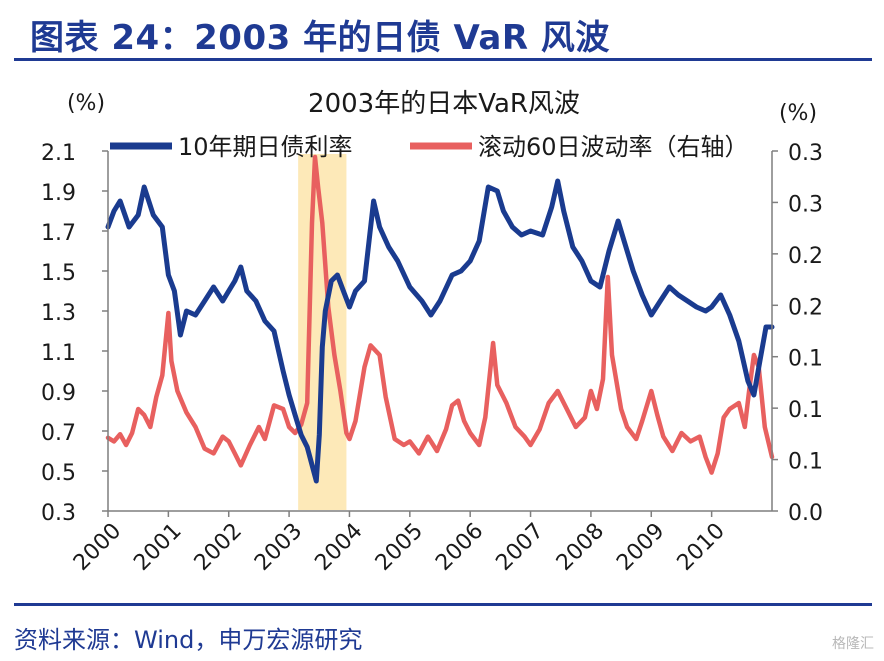 Image resolution: width=884 pixels, height=661 pixels. I want to click on x-tick-label: 2003, so click(278, 547).